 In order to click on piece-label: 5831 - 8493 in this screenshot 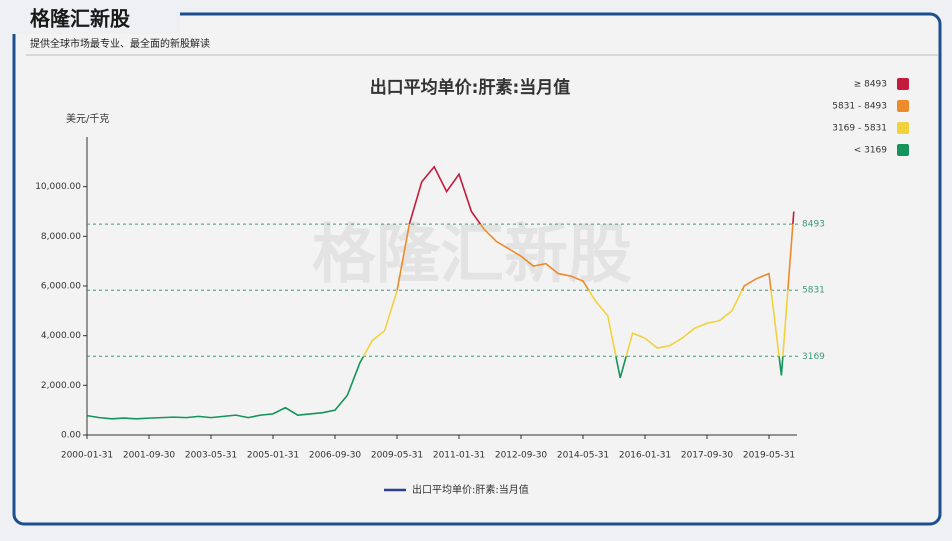, I will do `click(859, 107)`.